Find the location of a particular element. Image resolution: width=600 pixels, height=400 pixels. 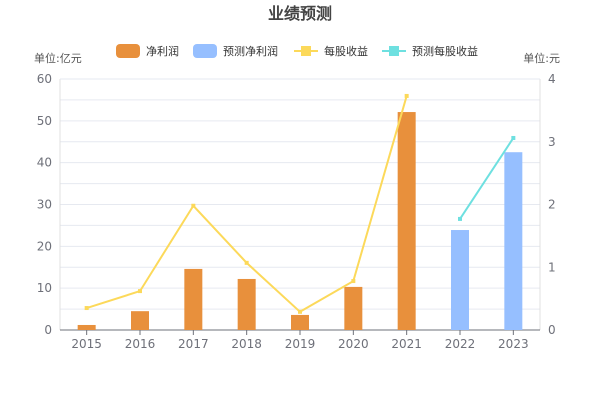

chart-title: 业绩预测 is located at coordinates (300, 13).